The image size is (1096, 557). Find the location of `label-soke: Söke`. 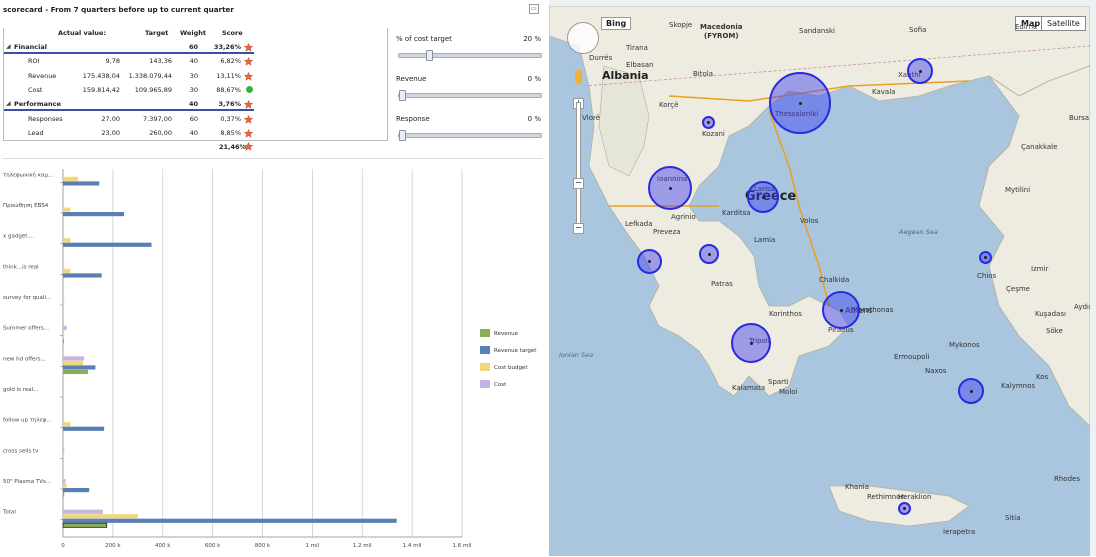

label-soke: Söke is located at coordinates (1054, 331).